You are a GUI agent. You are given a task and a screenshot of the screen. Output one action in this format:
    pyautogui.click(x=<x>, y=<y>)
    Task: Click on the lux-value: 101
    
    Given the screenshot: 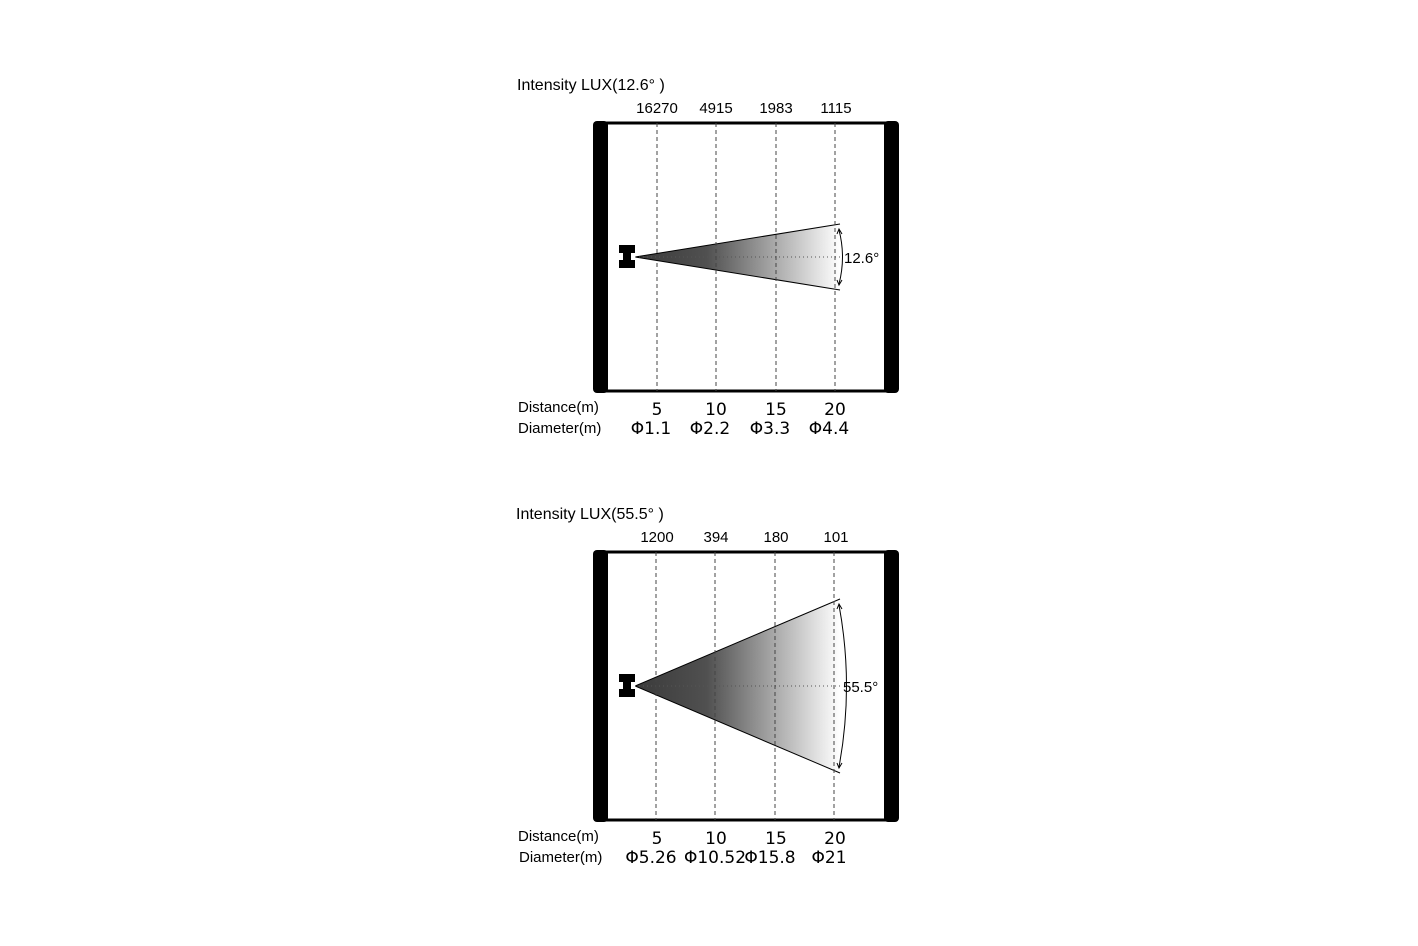 What is the action you would take?
    pyautogui.click(x=836, y=537)
    